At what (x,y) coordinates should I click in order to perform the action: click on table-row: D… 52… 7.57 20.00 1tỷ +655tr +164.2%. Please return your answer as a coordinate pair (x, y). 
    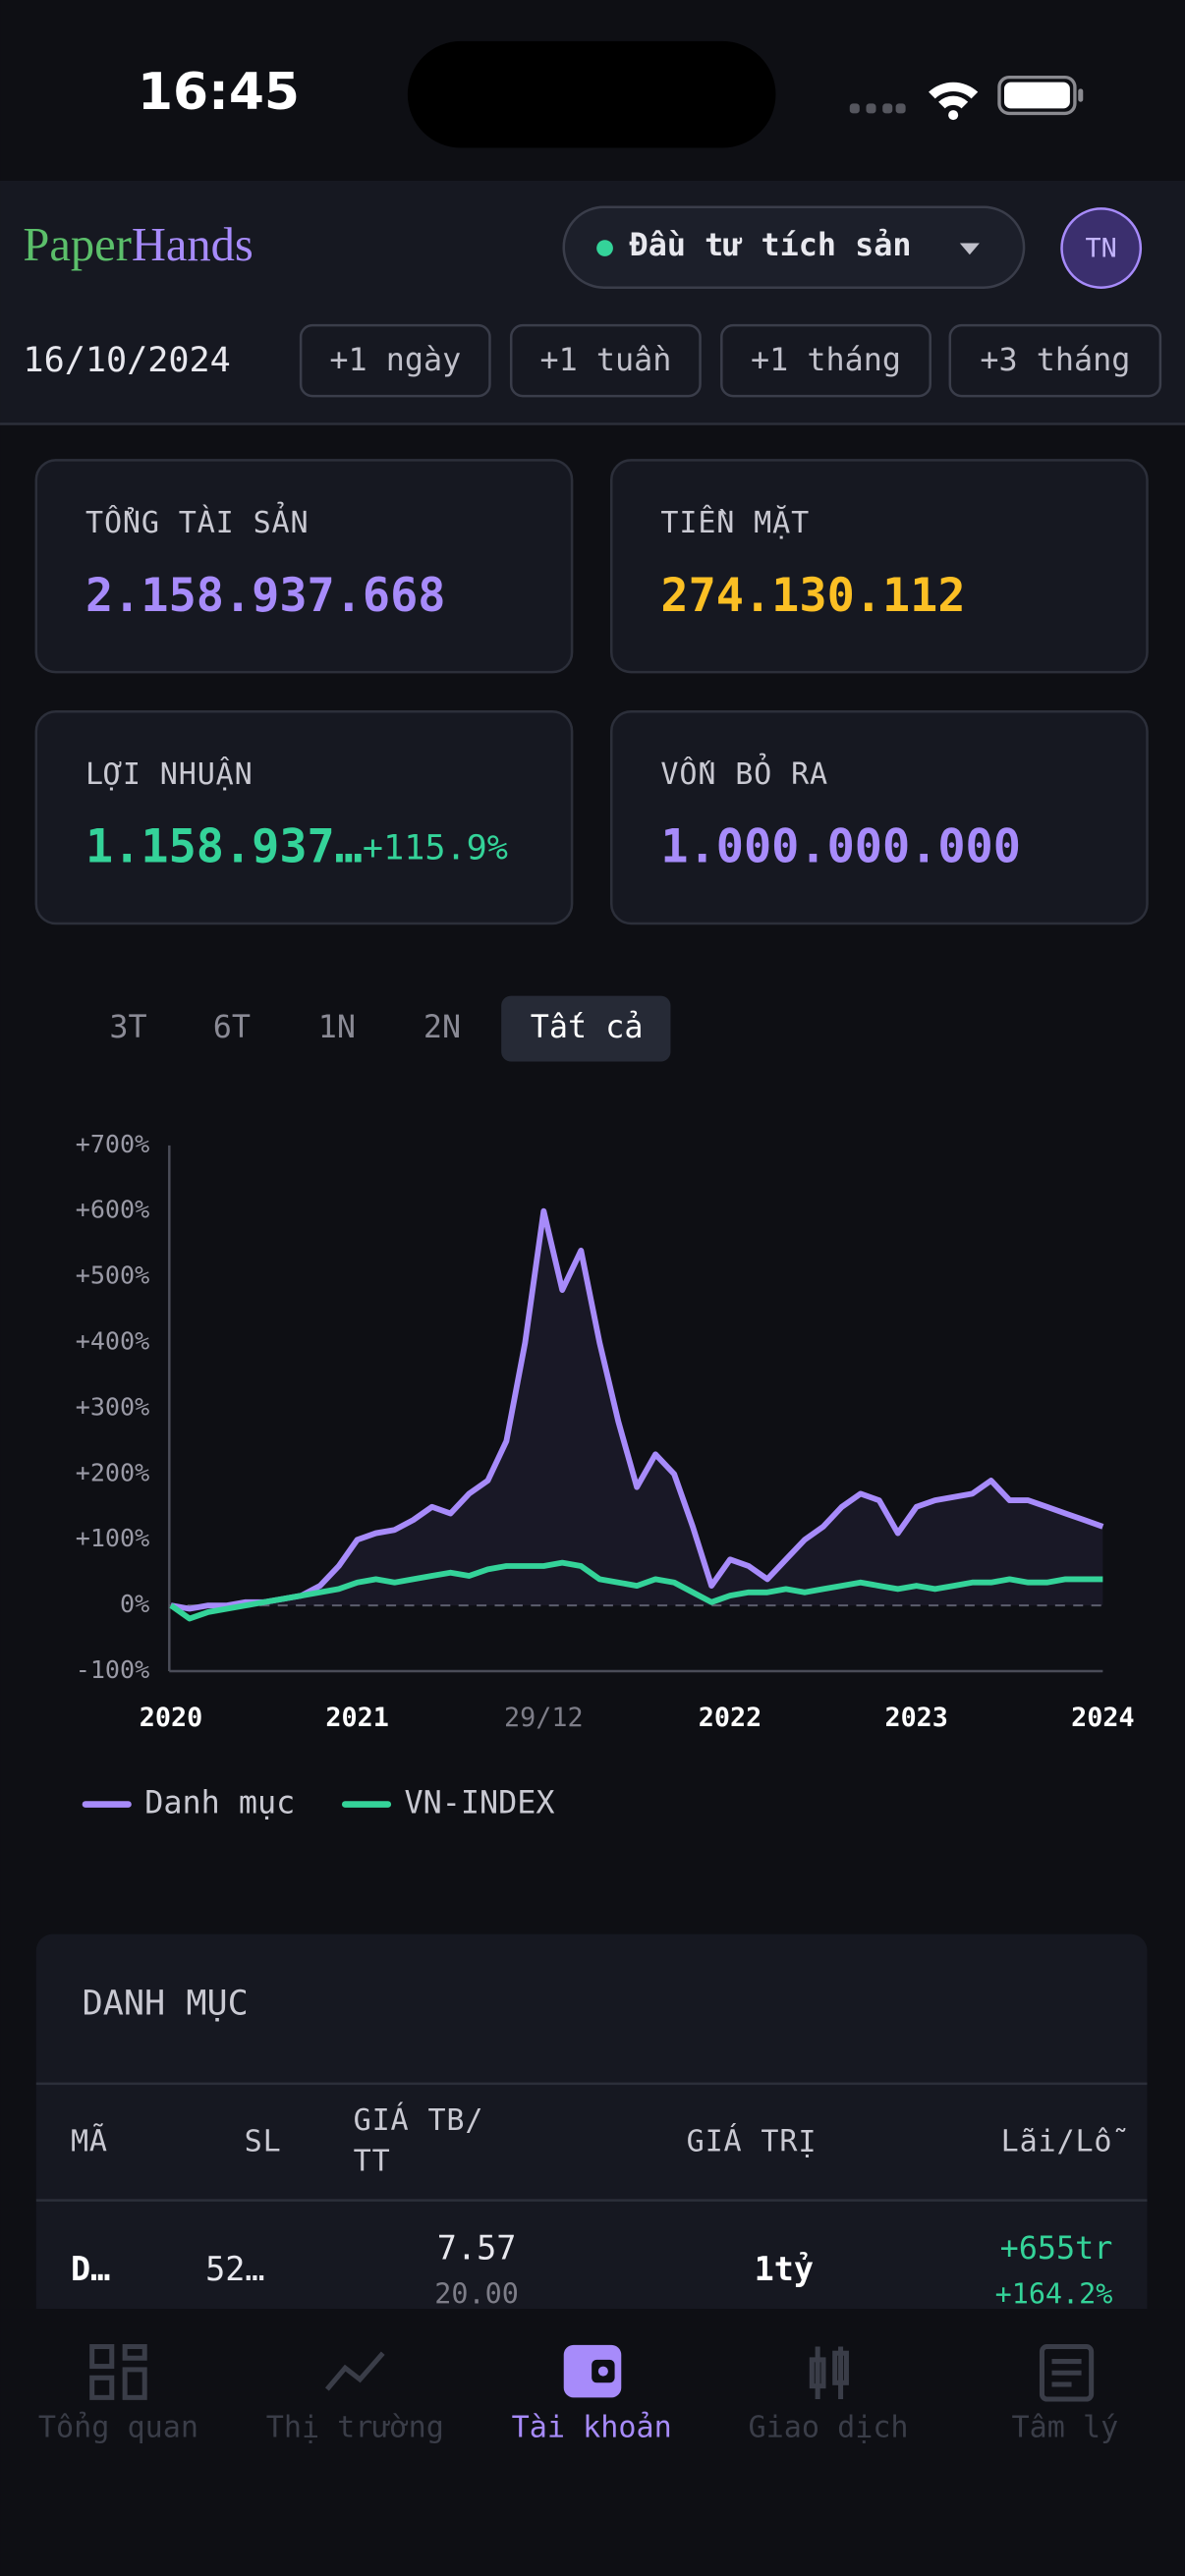
    Looking at the image, I should click on (592, 2269).